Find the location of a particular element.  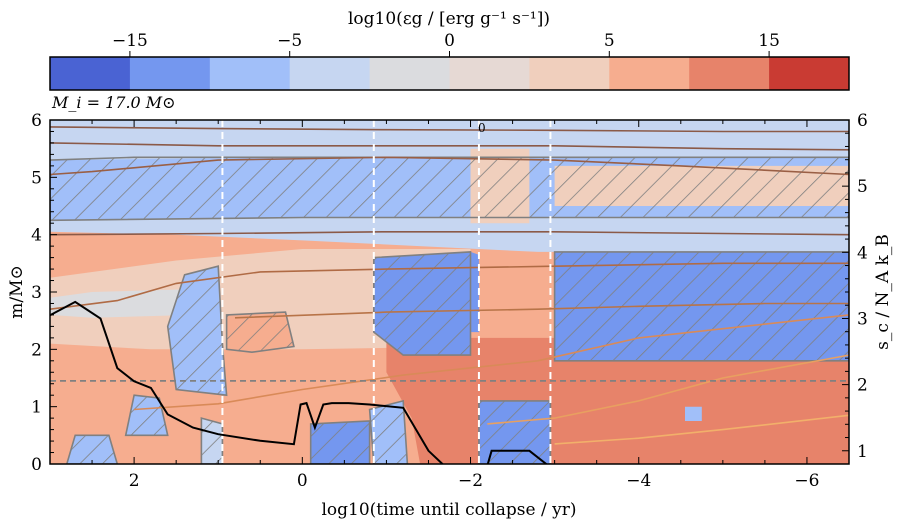

left-axis-ticks: 0 1 2 3 4 5 6 is located at coordinates (44, 293).